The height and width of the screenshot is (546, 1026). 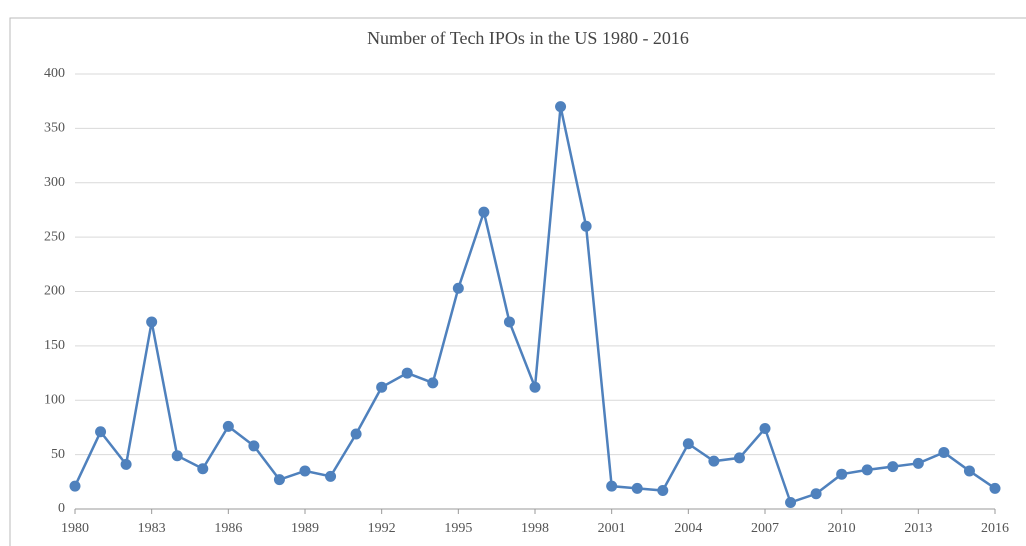 I want to click on y-tick-label: 350, so click(x=54, y=128).